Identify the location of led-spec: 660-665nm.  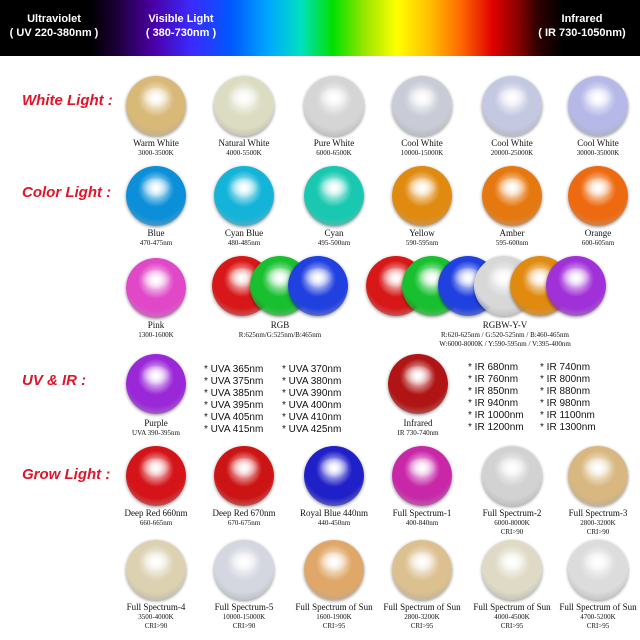
(156, 523).